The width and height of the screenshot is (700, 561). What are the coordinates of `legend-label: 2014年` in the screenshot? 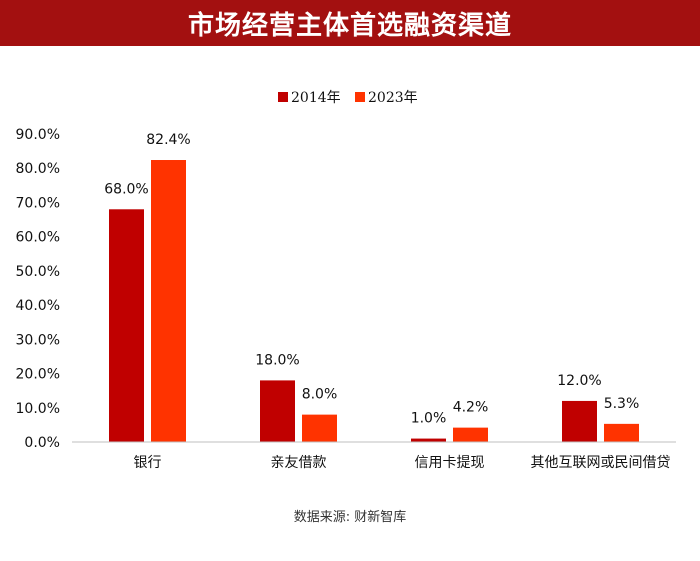 It's located at (316, 98).